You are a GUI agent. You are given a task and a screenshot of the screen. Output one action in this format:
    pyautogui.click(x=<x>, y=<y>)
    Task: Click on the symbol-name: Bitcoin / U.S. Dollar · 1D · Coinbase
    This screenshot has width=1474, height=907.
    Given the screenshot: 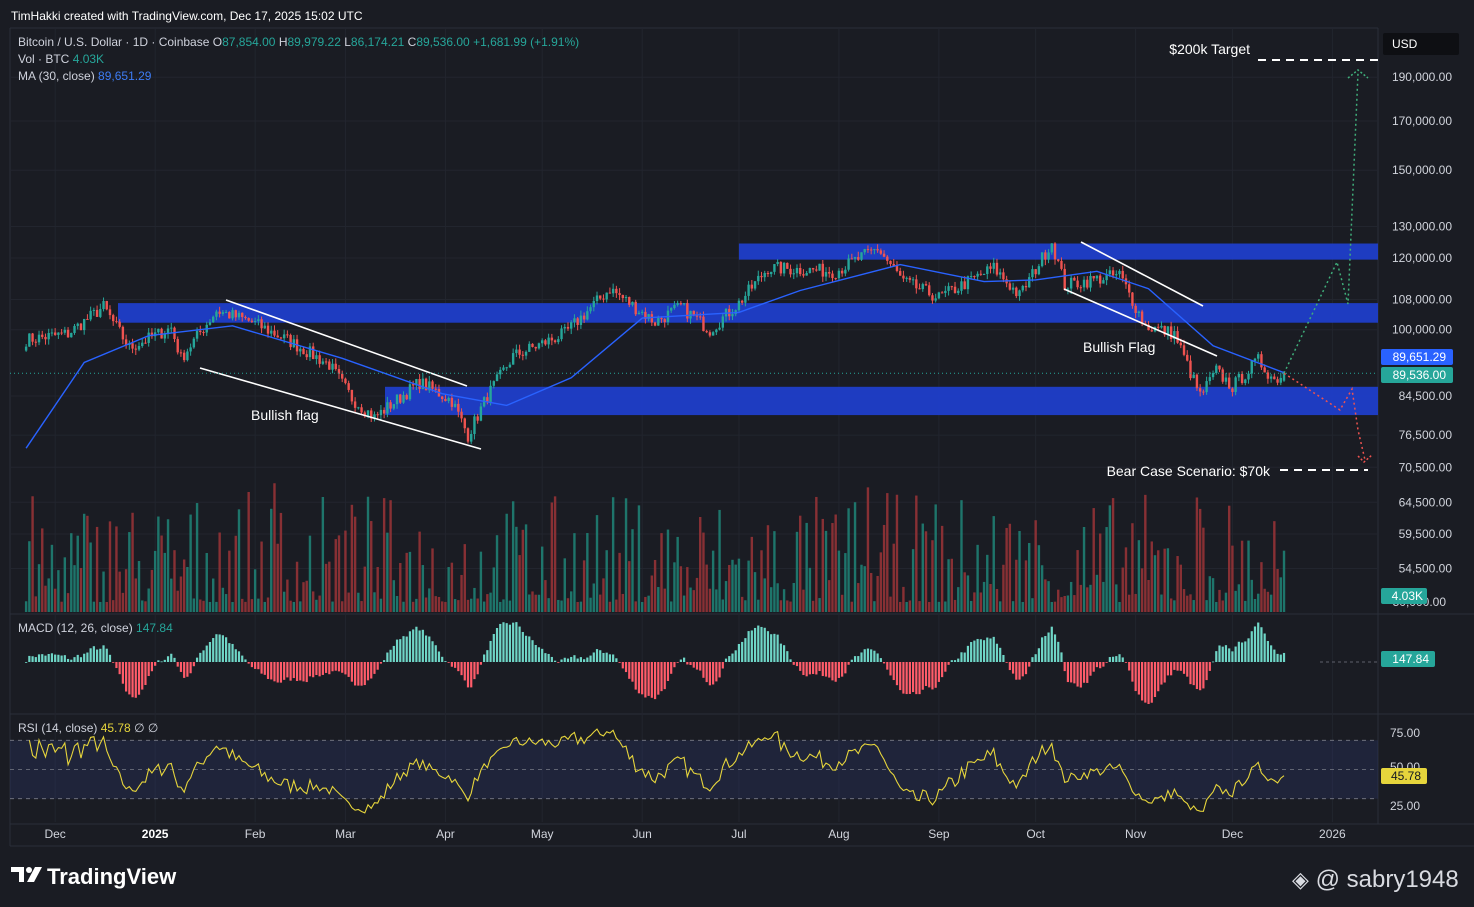 What is the action you would take?
    pyautogui.click(x=114, y=42)
    